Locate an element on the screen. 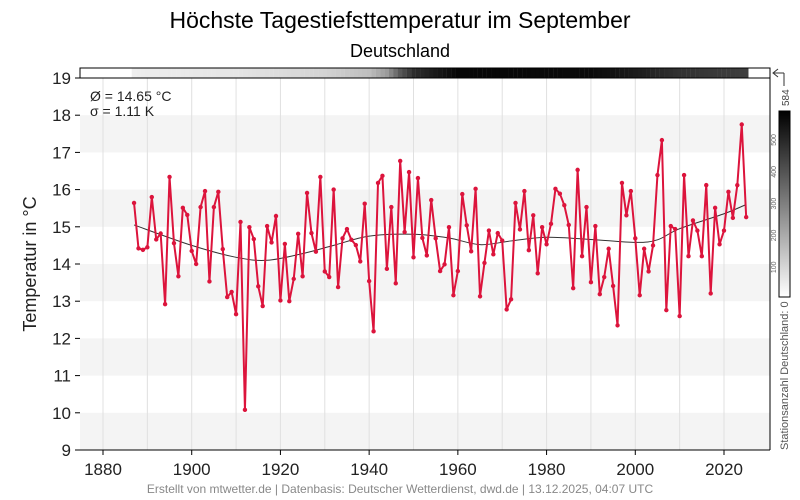  x-tick-label: 1920 is located at coordinates (281, 469).